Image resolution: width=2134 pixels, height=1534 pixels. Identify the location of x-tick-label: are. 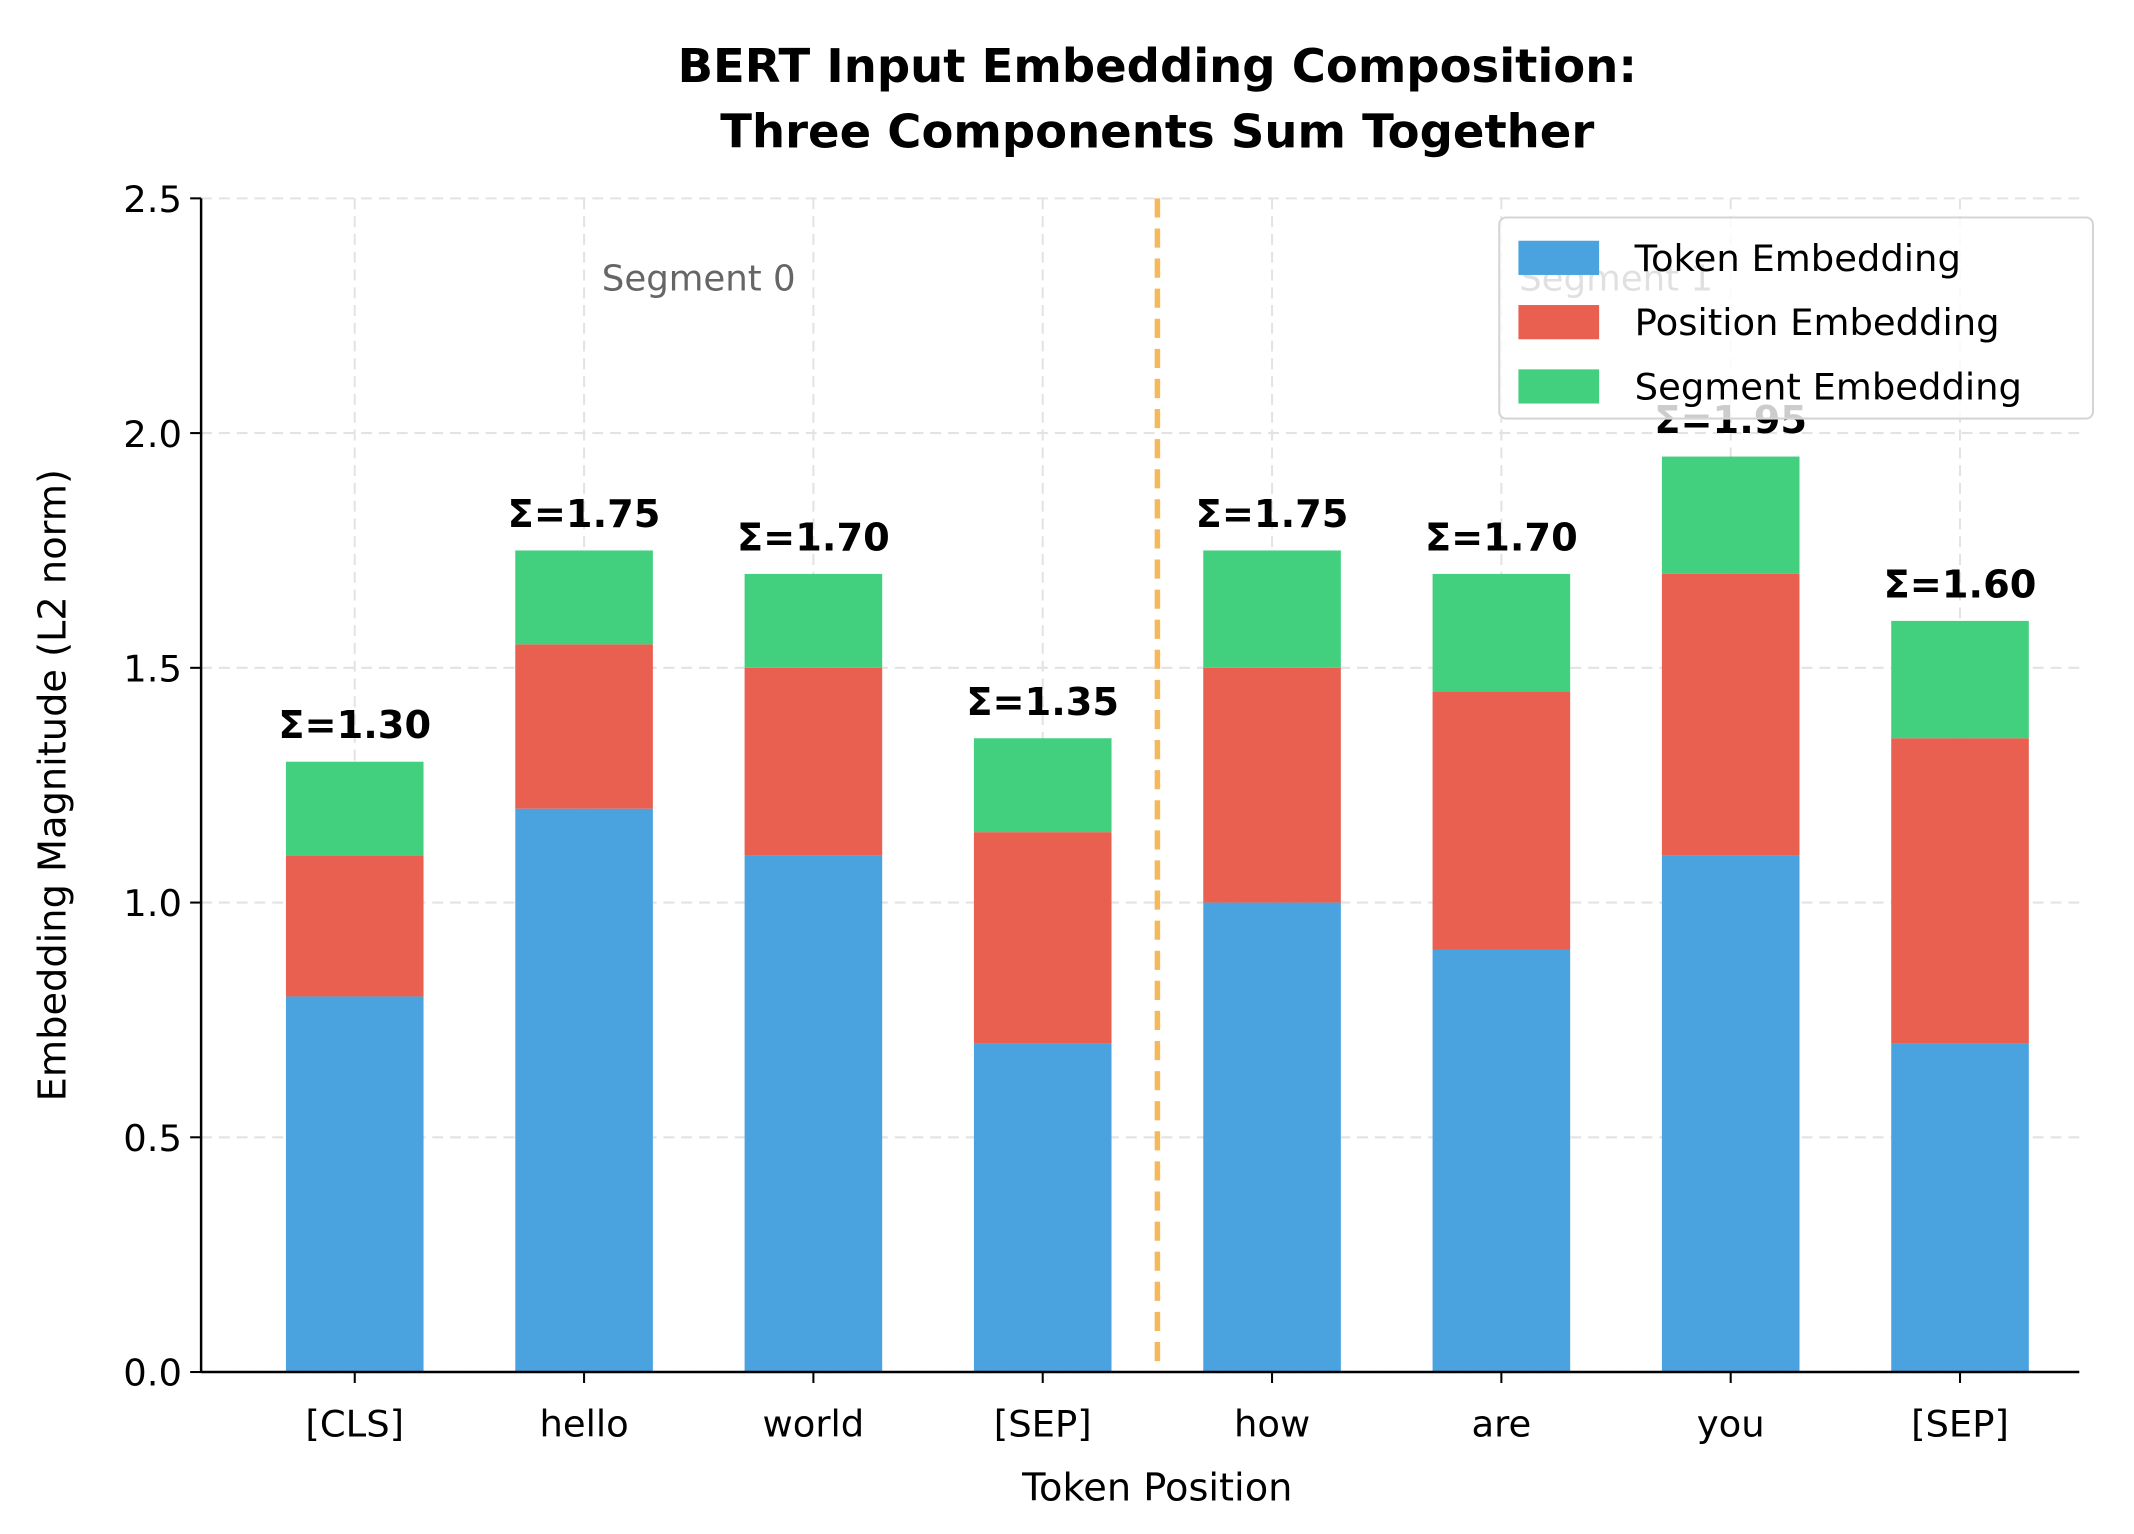
(1502, 1423).